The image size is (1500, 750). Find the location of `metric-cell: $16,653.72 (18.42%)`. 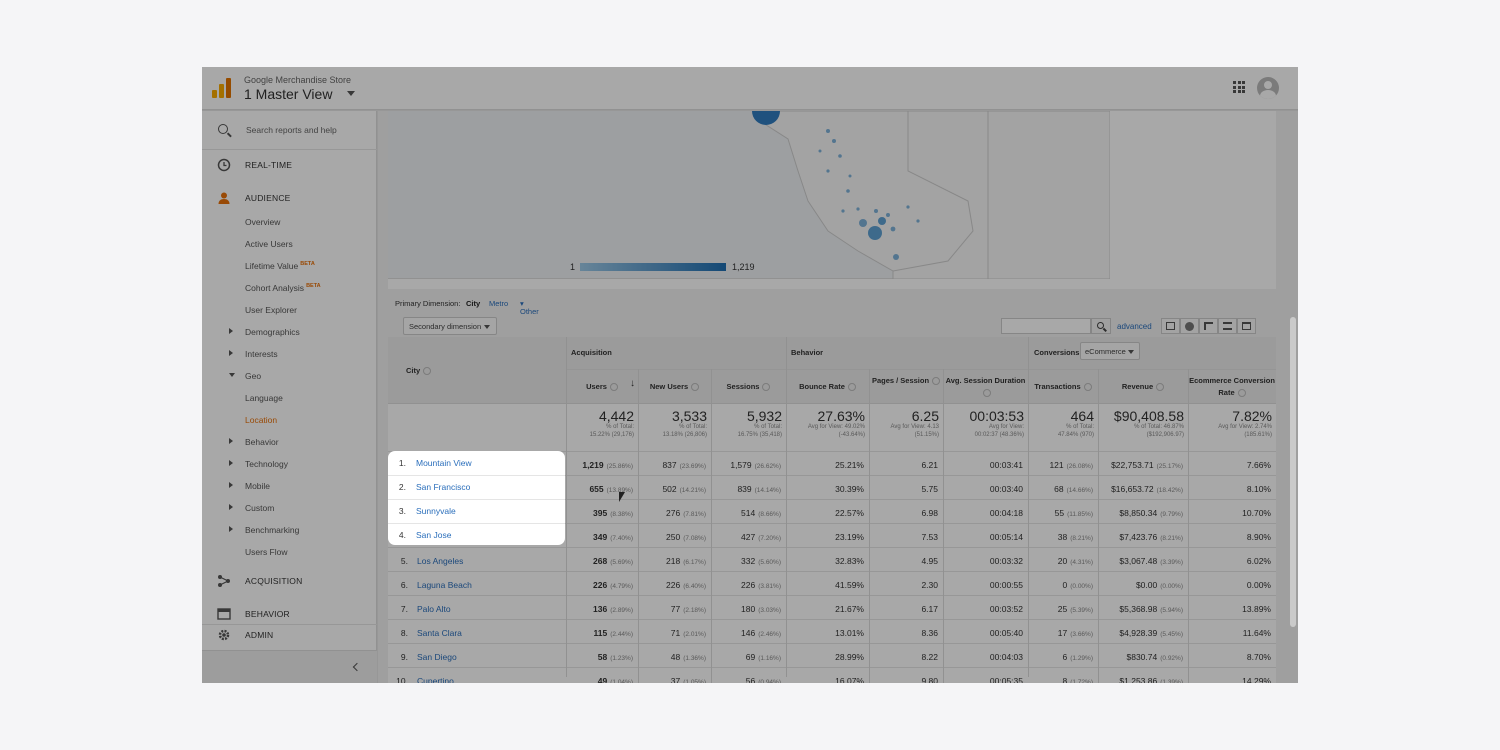

metric-cell: $16,653.72 (18.42%) is located at coordinates (1147, 489).